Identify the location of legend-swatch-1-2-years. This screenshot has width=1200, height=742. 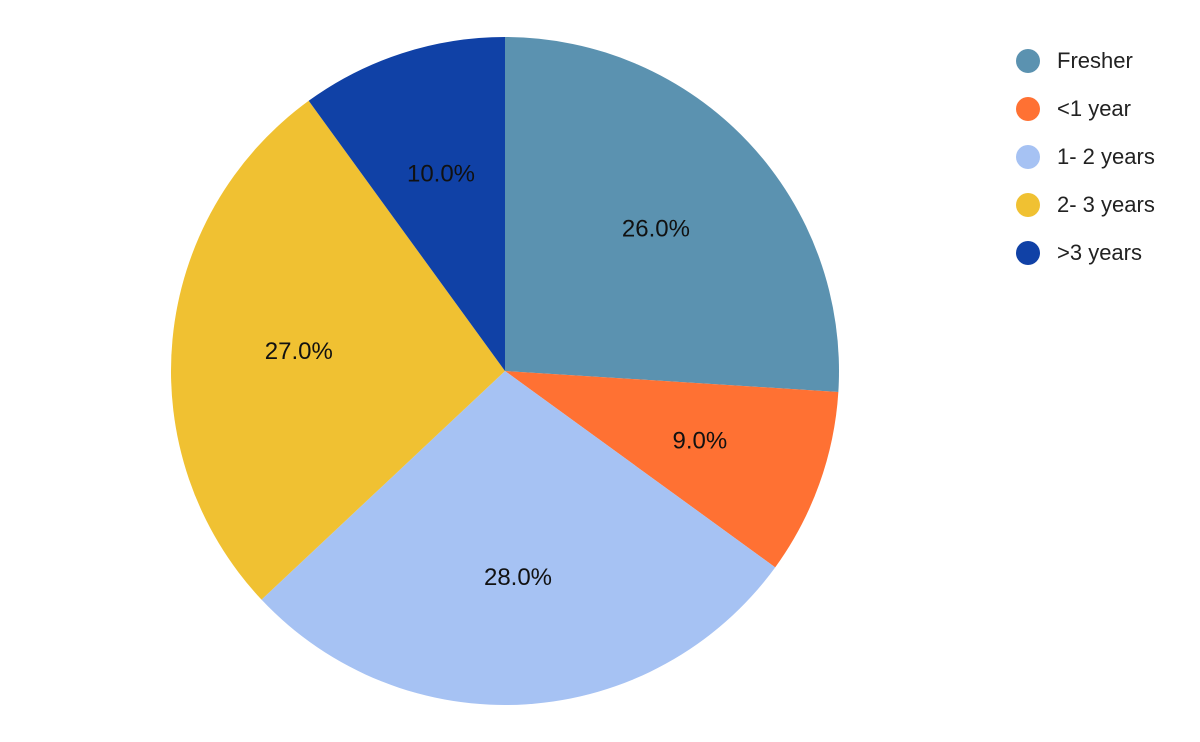
(1028, 157).